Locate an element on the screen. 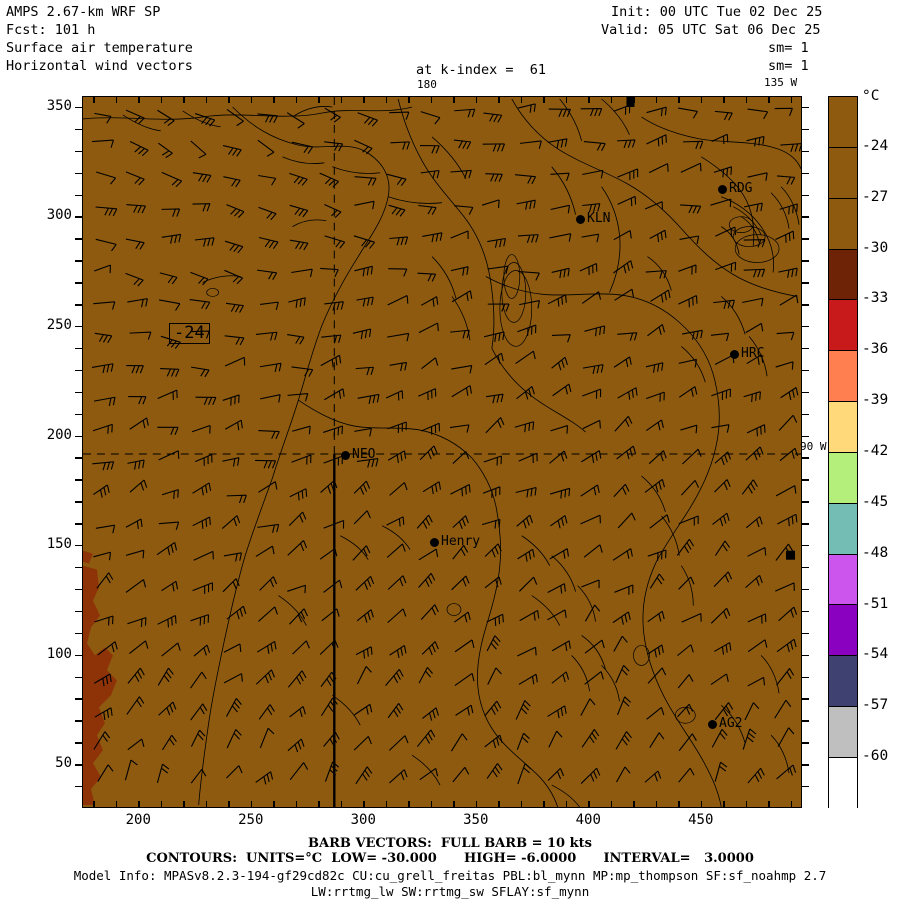 Image resolution: width=900 pixels, height=900 pixels. colorbar-tick-label: -30 is located at coordinates (875, 247).